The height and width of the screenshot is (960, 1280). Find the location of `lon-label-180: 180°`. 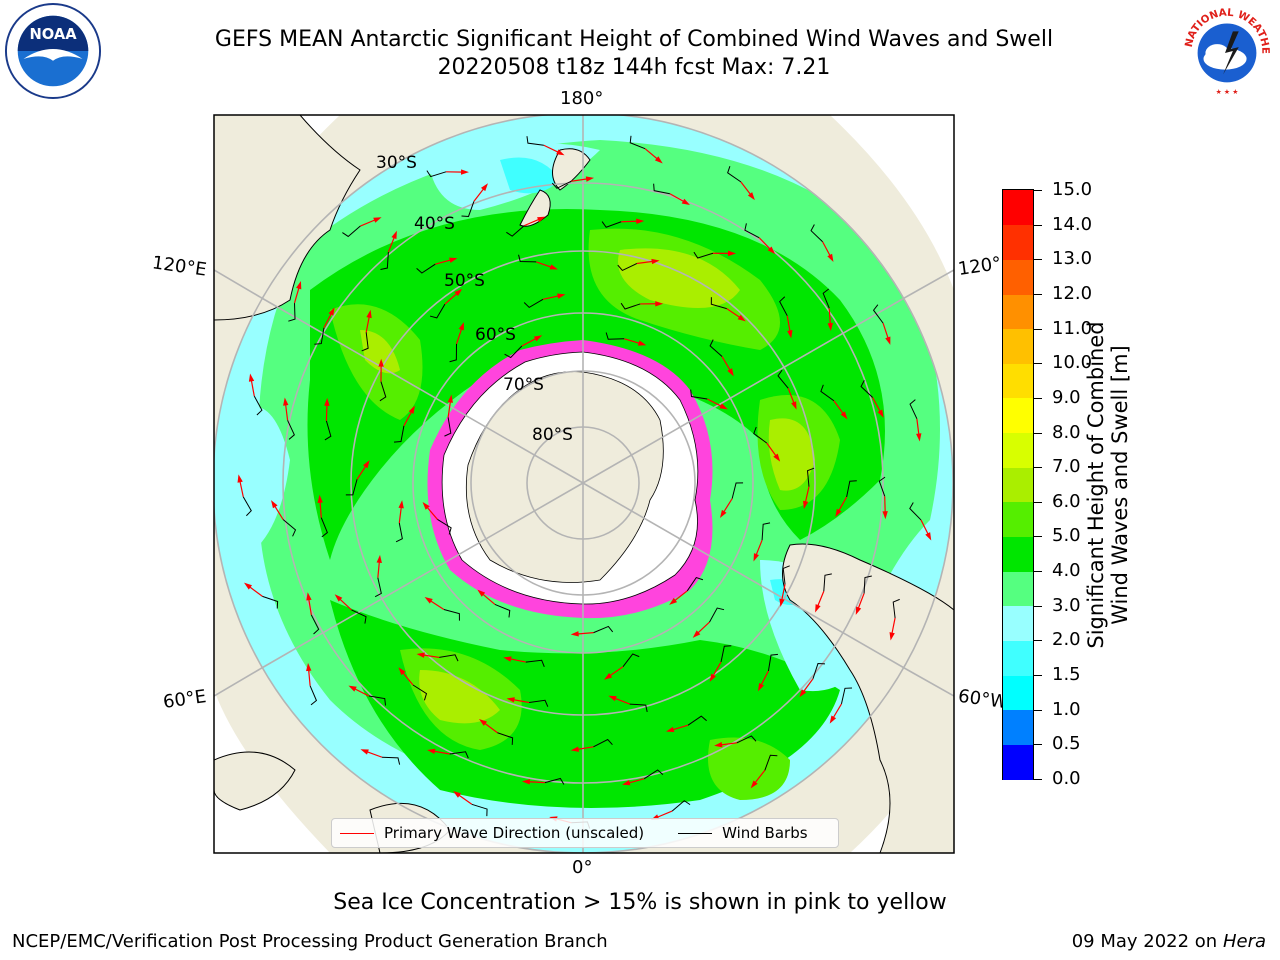

lon-label-180: 180° is located at coordinates (582, 98).